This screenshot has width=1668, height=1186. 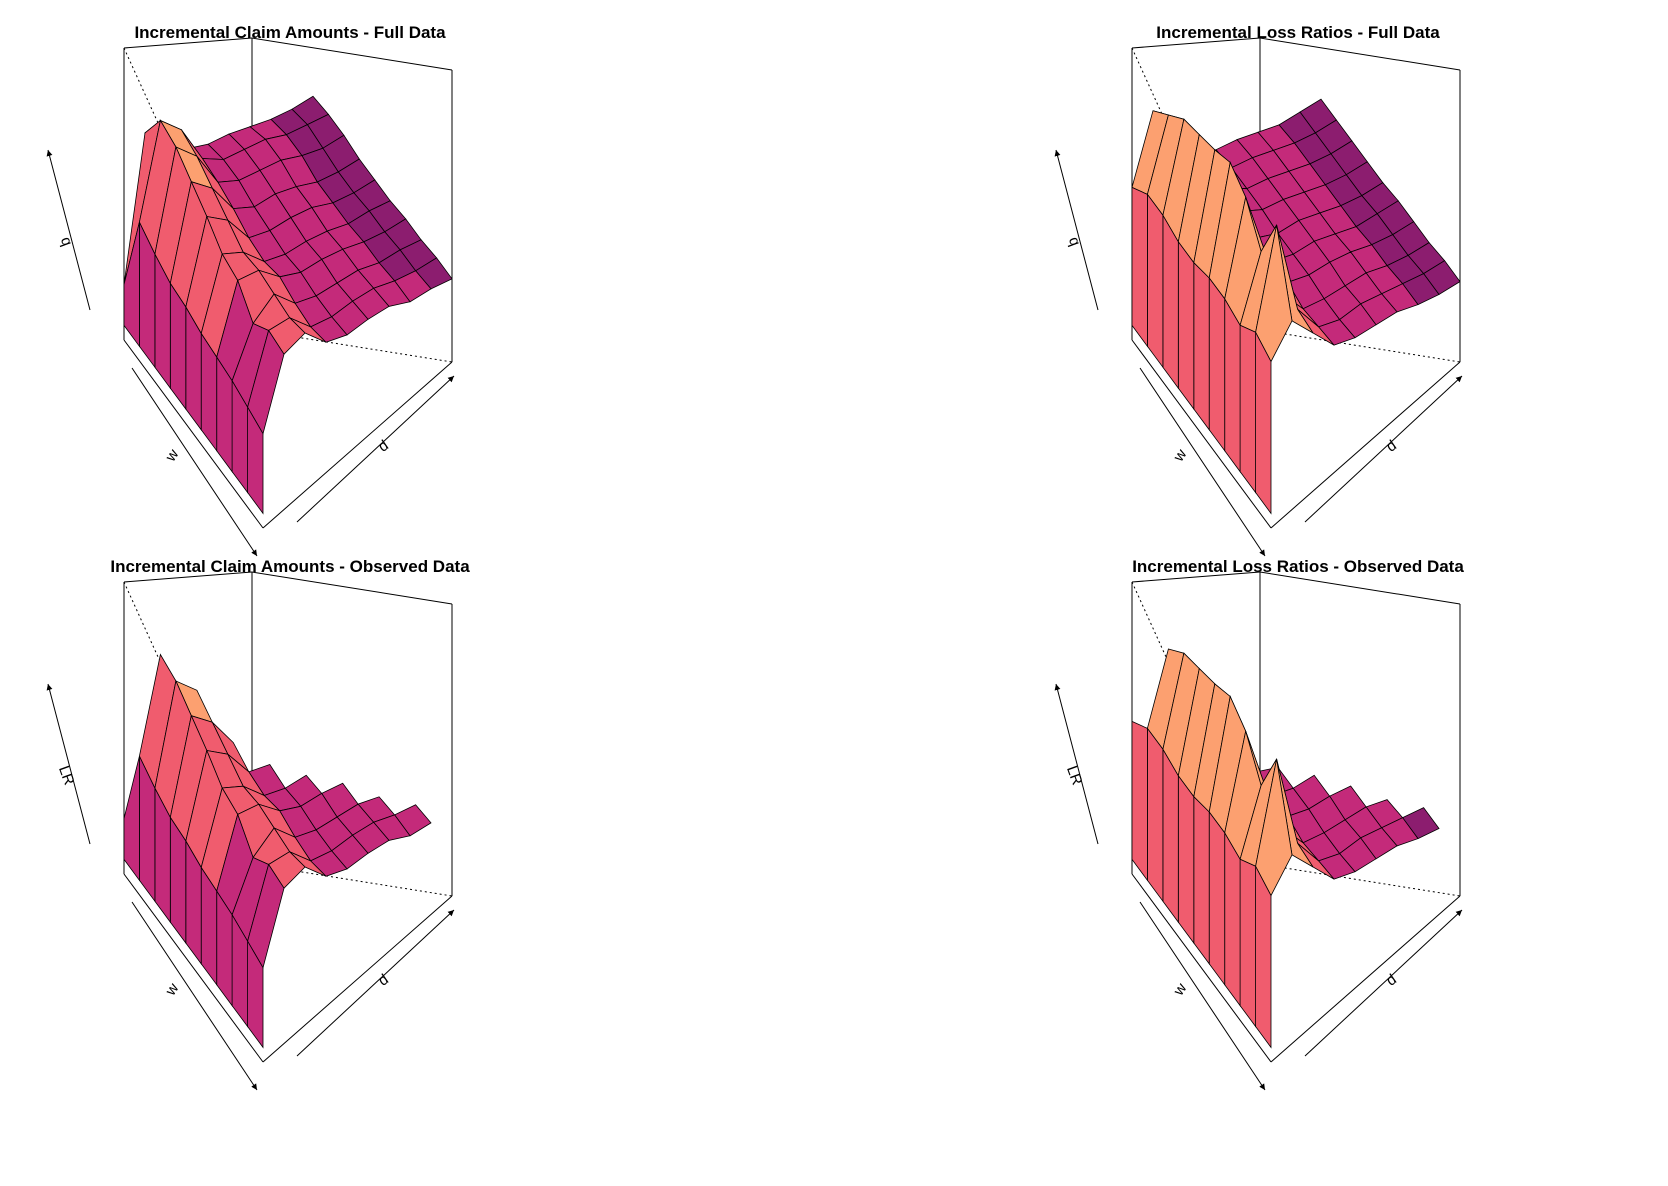 I want to click on chart-title: Incremental Loss Ratios - Full Data, so click(x=1298, y=32).